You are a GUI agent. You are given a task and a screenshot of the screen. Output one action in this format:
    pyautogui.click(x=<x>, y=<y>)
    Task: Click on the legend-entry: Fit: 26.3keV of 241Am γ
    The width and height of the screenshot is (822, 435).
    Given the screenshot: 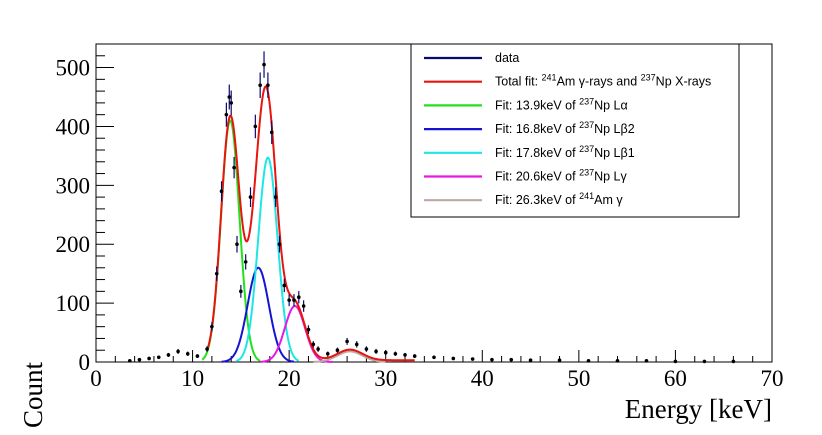 What is the action you would take?
    pyautogui.click(x=523, y=199)
    